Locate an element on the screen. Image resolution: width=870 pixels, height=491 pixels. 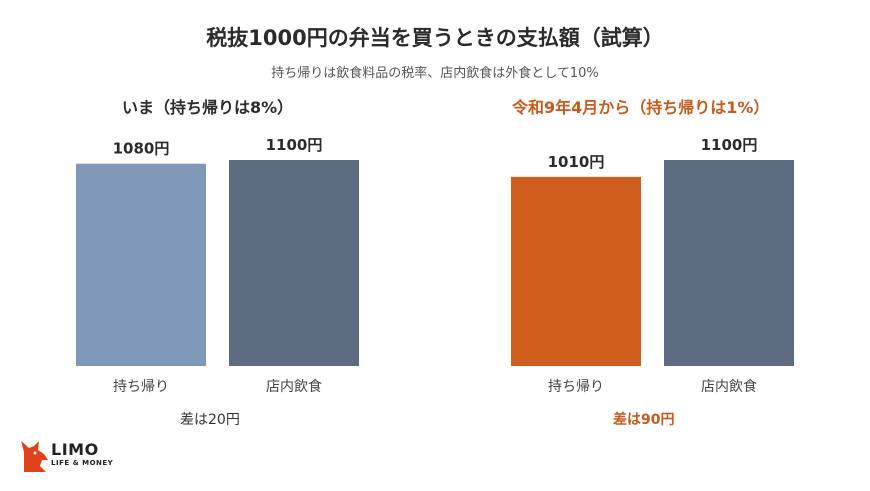
bar-value-label-now-1: 1100円 is located at coordinates (294, 145).